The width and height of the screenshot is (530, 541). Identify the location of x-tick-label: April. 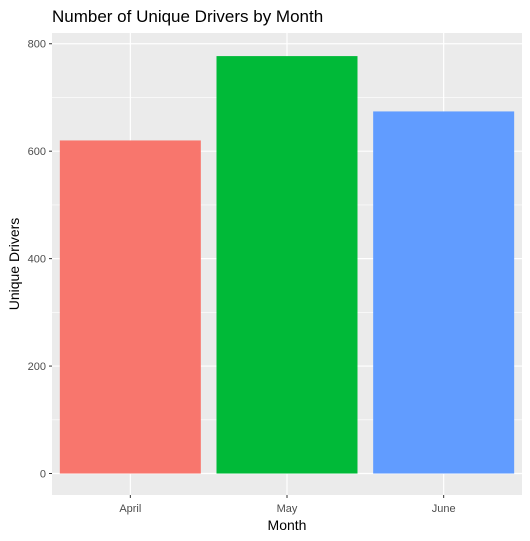
(130, 509).